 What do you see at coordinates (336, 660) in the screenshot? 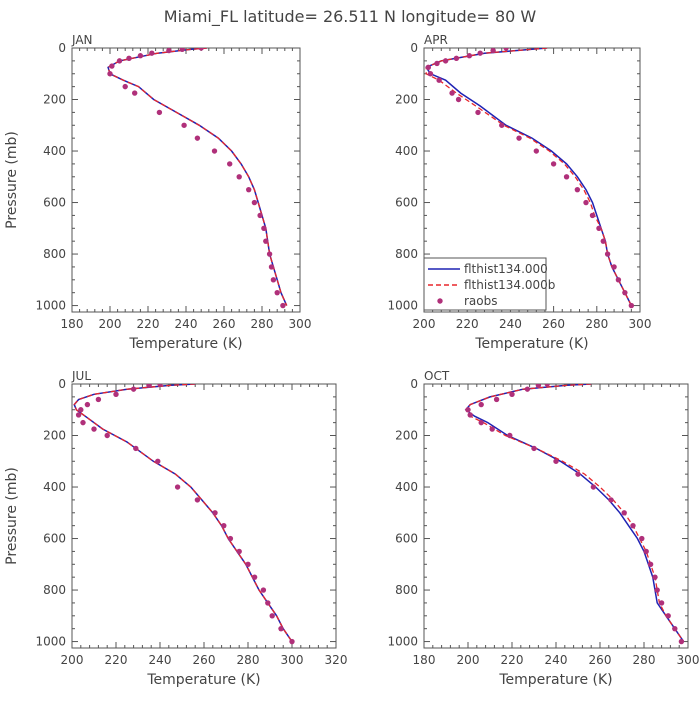
I see `x-tick-label: 320` at bounding box center [336, 660].